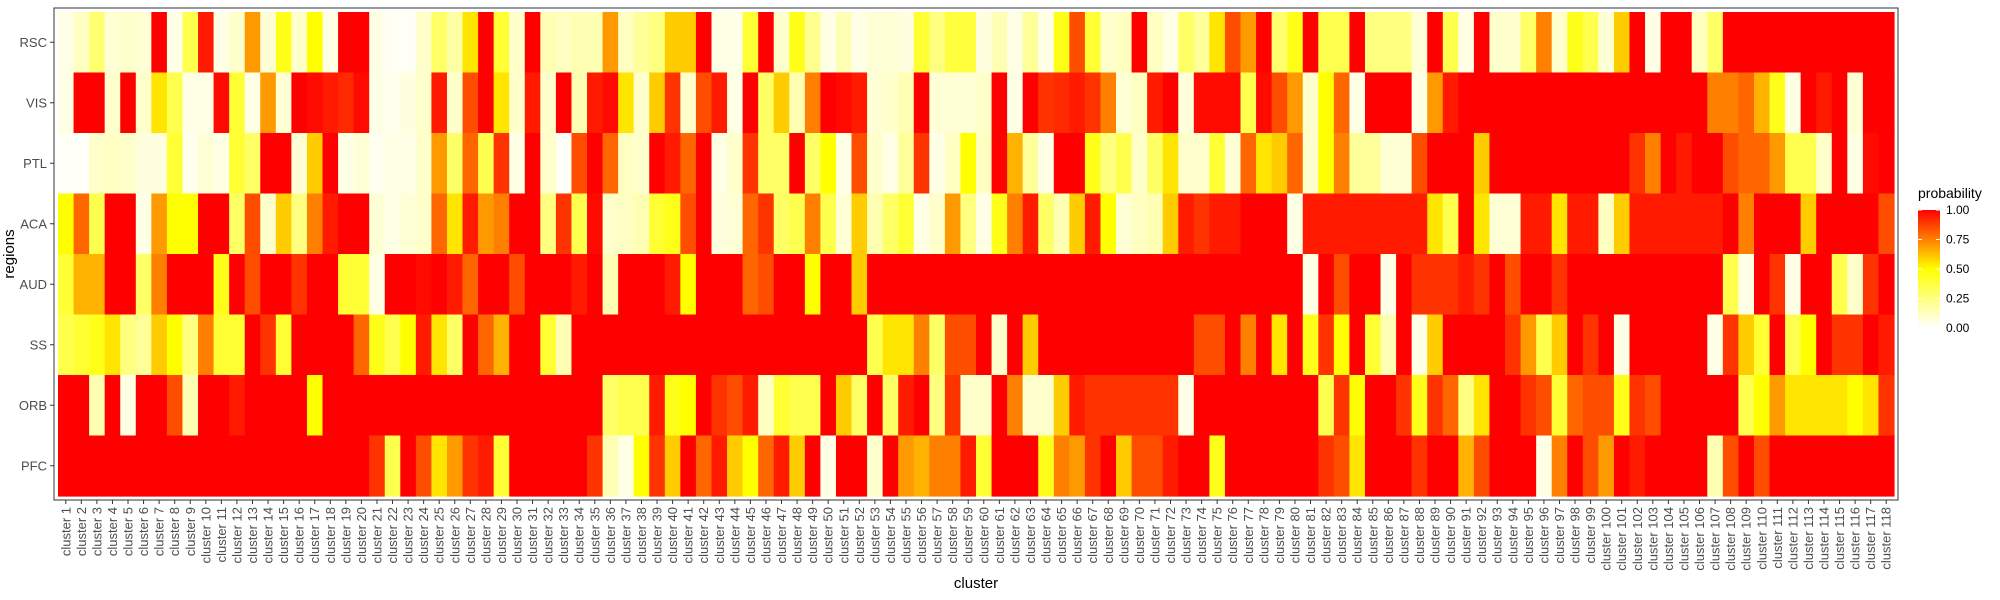 The height and width of the screenshot is (600, 2000). Describe the element at coordinates (999, 535) in the screenshot. I see `x-tick-label: cluster 61` at that location.